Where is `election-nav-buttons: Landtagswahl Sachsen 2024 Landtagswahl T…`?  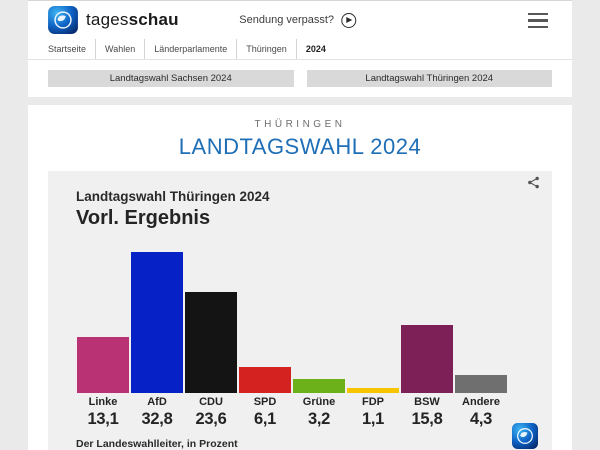
election-nav-buttons: Landtagswahl Sachsen 2024 Landtagswahl T… is located at coordinates (300, 78).